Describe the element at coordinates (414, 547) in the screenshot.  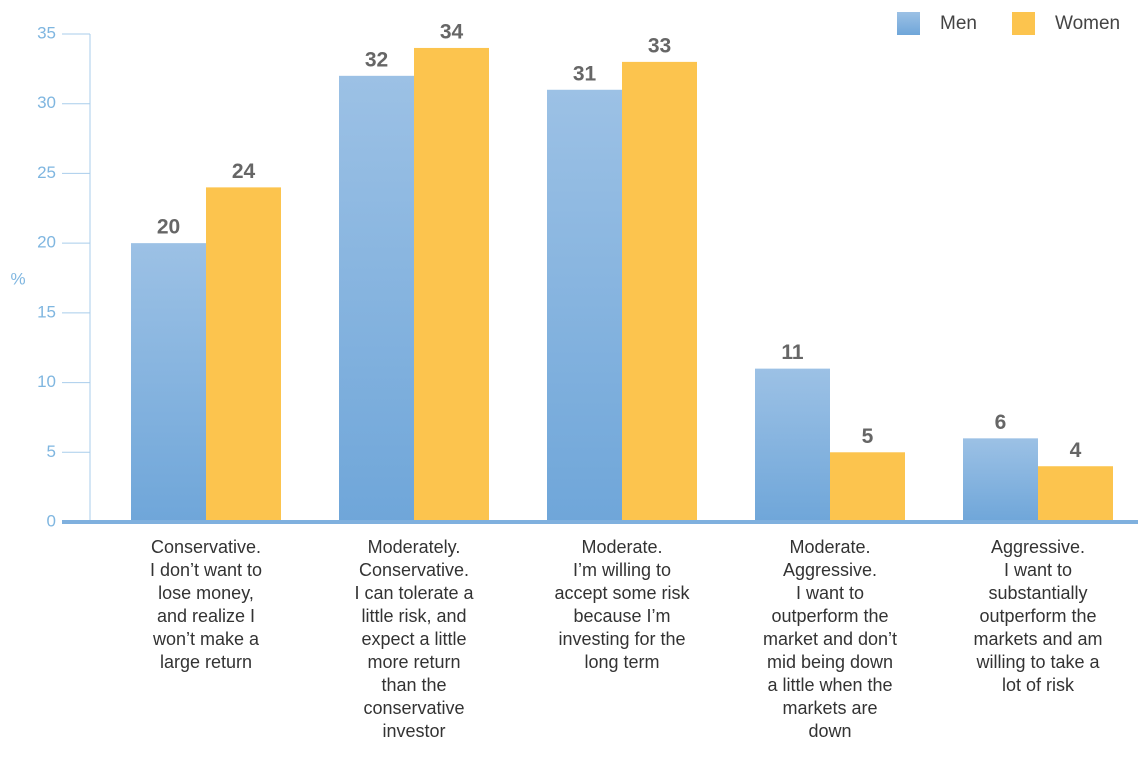
I see `x-tick-label: Moderately.` at that location.